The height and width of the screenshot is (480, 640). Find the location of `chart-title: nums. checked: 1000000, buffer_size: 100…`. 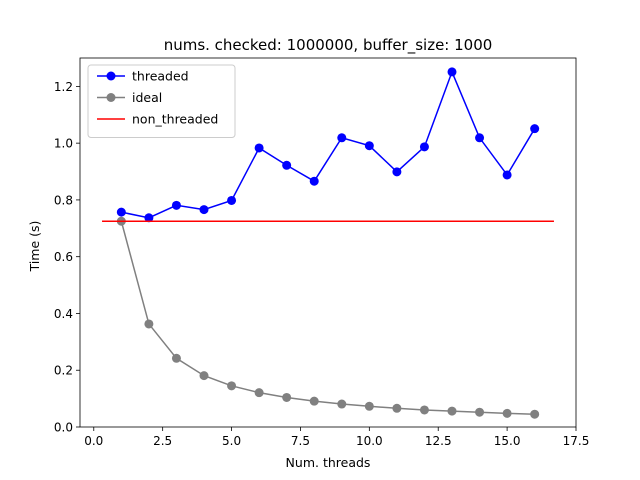

chart-title: nums. checked: 1000000, buffer_size: 100… is located at coordinates (328, 45).